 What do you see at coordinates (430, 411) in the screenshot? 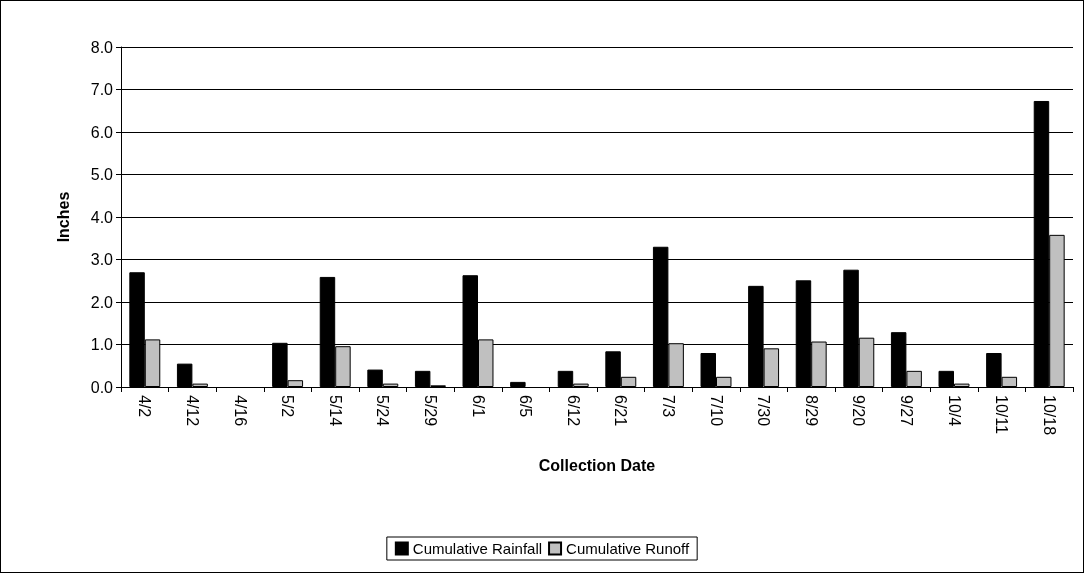
I see `x-tick-label: 5/29` at bounding box center [430, 411].